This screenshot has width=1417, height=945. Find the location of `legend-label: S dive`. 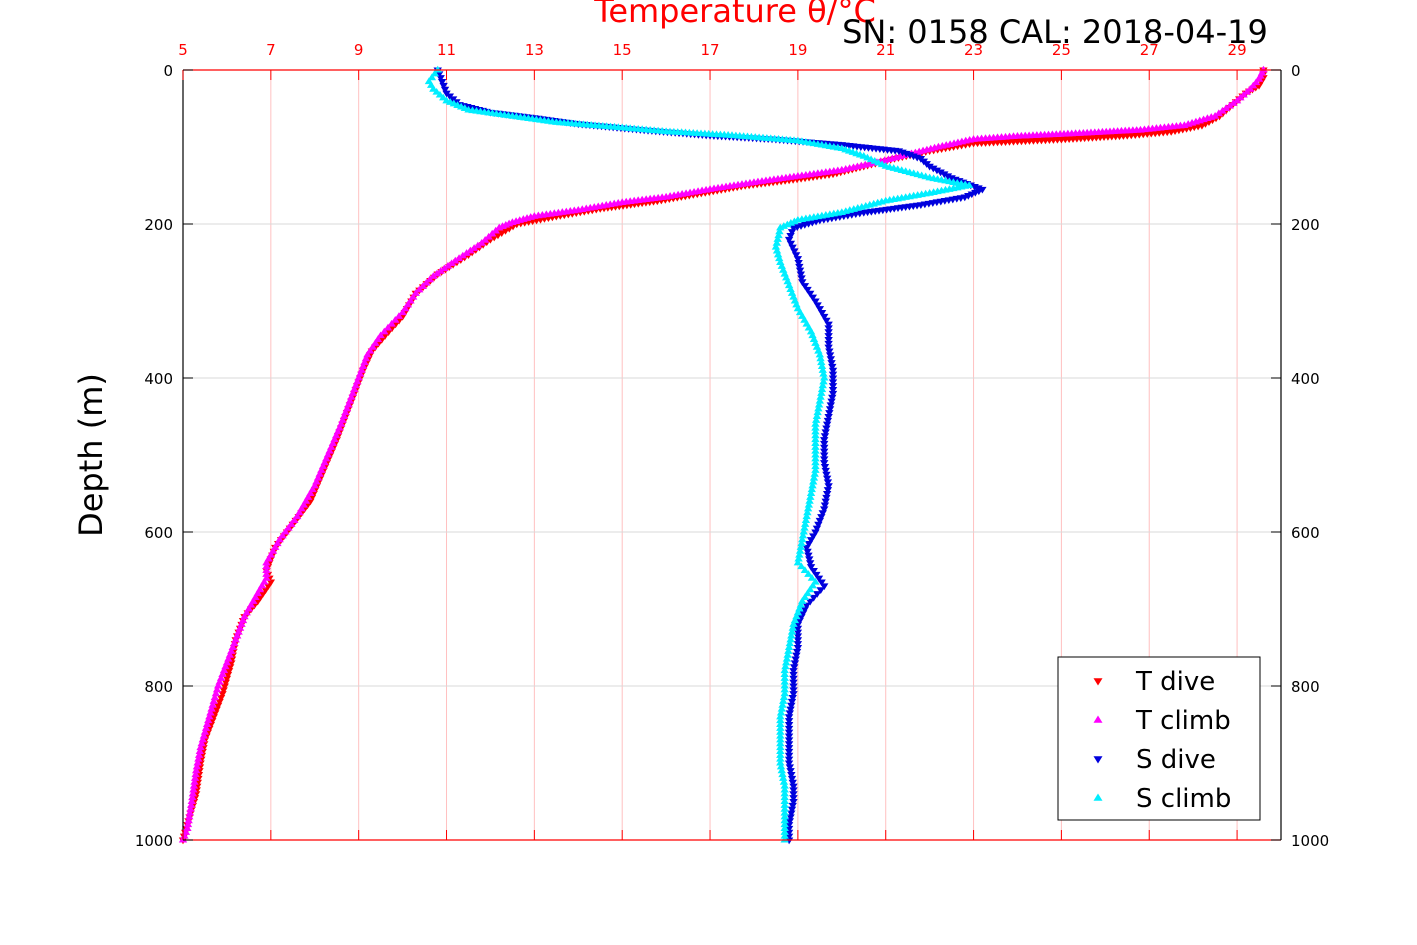

legend-label: S dive is located at coordinates (1176, 760).